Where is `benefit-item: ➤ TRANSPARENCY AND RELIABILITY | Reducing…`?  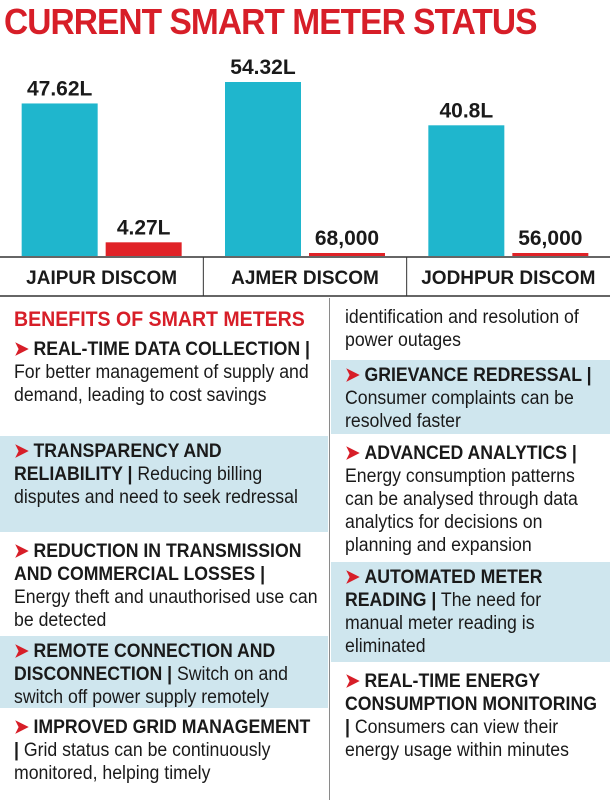 benefit-item: ➤ TRANSPARENCY AND RELIABILITY | Reducing… is located at coordinates (164, 484).